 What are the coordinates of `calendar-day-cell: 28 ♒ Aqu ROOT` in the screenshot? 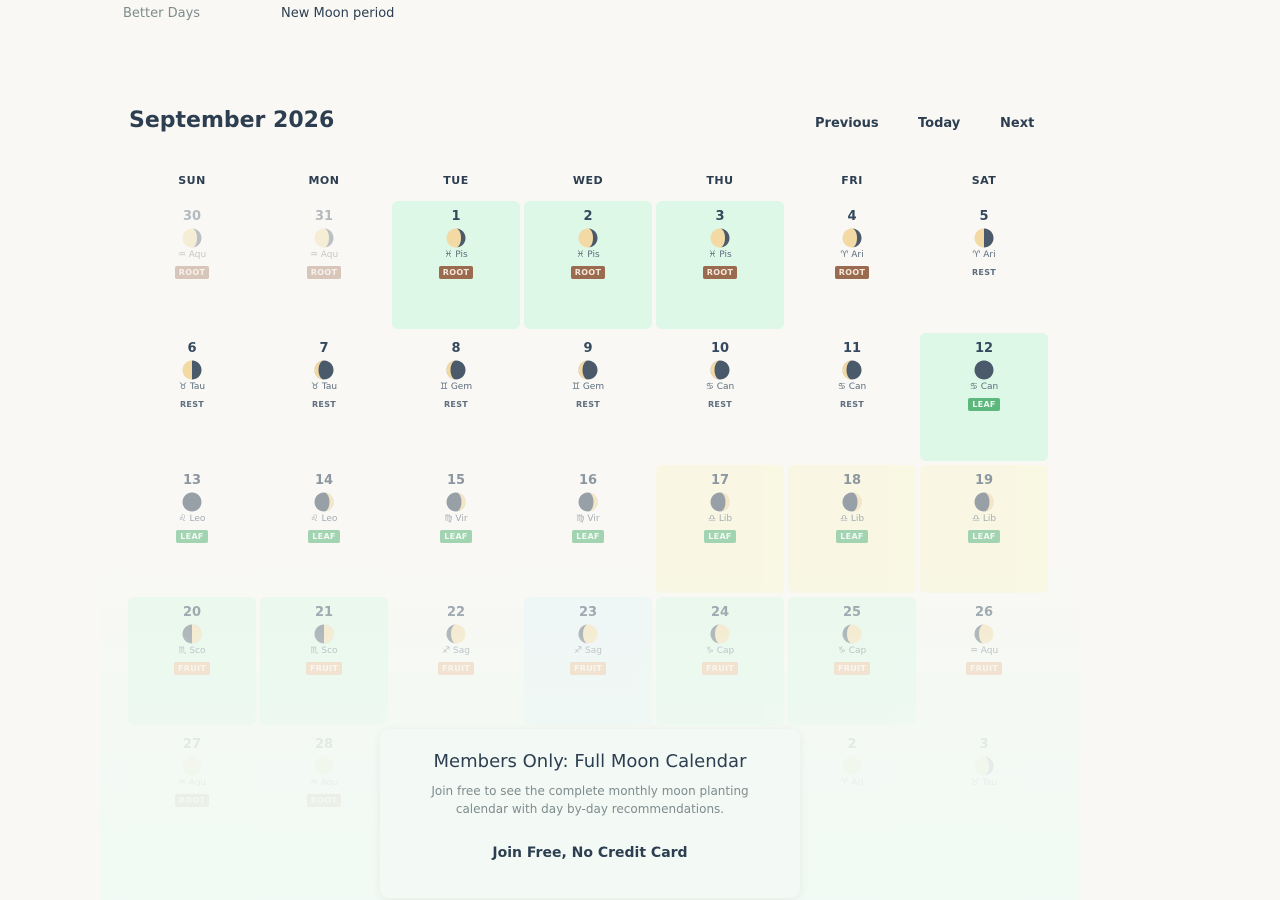 It's located at (324, 793).